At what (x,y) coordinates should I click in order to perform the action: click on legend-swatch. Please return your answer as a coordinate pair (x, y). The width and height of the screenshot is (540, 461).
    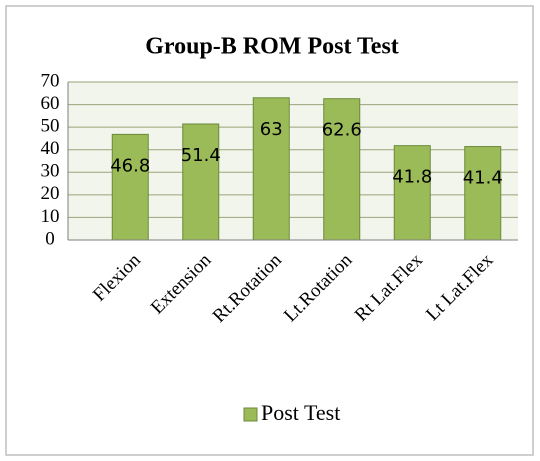
    Looking at the image, I should click on (250, 414).